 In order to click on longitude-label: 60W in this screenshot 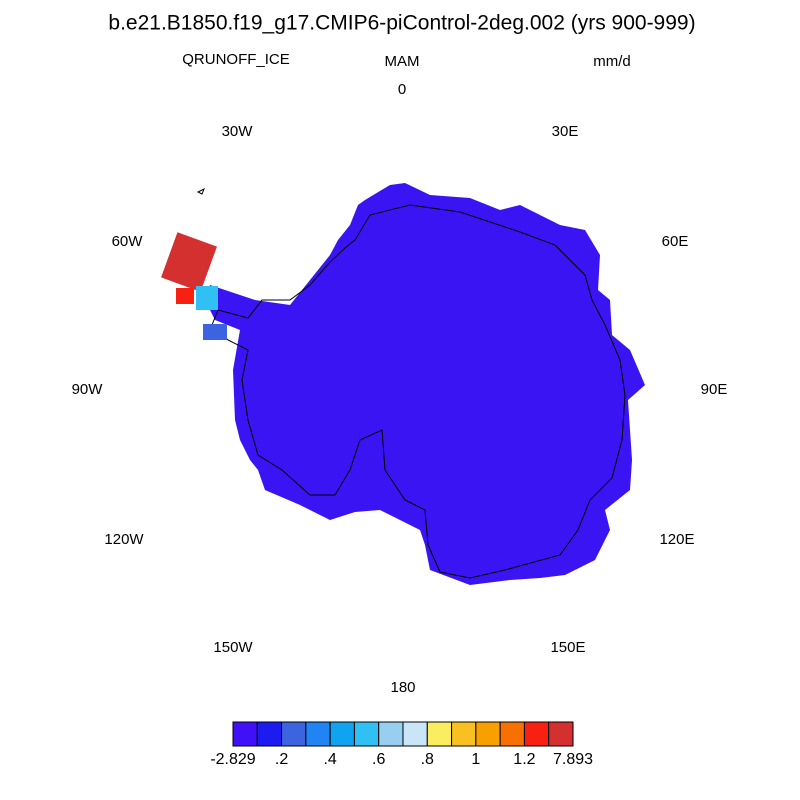, I will do `click(128, 241)`.